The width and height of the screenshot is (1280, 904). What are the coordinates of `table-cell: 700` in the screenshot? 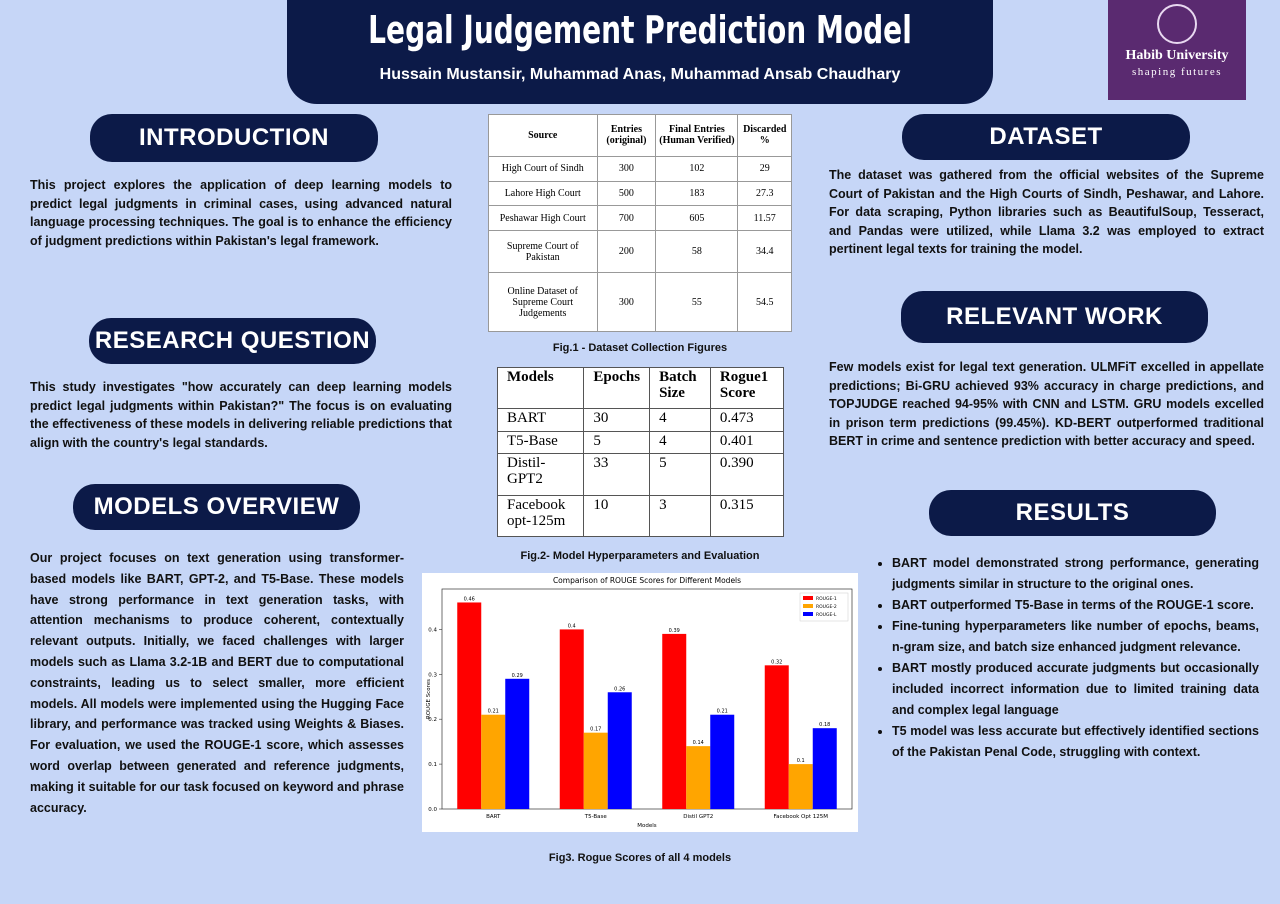 It's located at (626, 218).